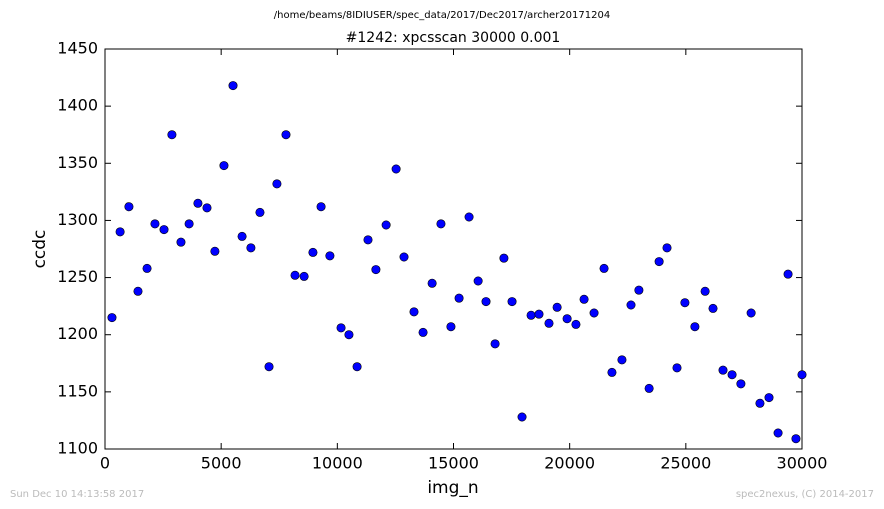  I want to click on credit: spec2nexus, (C) 2014-2017, so click(805, 494).